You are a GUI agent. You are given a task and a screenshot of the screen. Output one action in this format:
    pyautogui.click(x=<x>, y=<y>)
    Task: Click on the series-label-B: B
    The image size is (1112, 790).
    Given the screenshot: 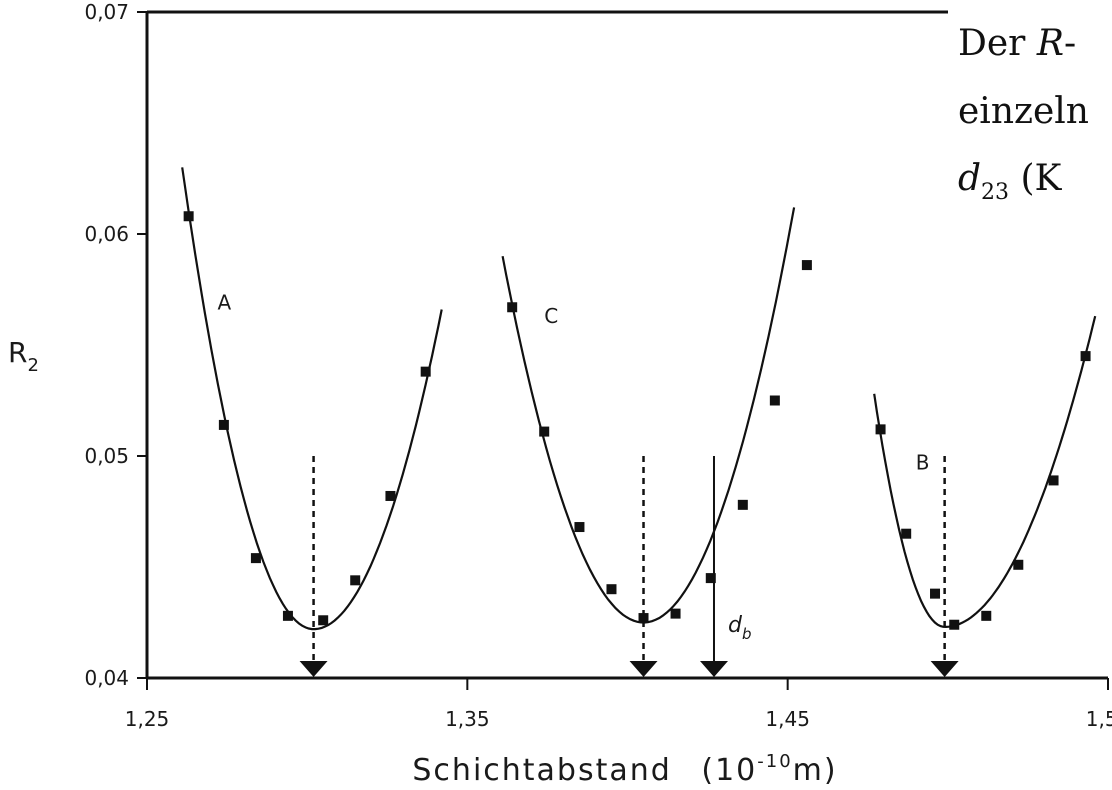 What is the action you would take?
    pyautogui.click(x=923, y=462)
    